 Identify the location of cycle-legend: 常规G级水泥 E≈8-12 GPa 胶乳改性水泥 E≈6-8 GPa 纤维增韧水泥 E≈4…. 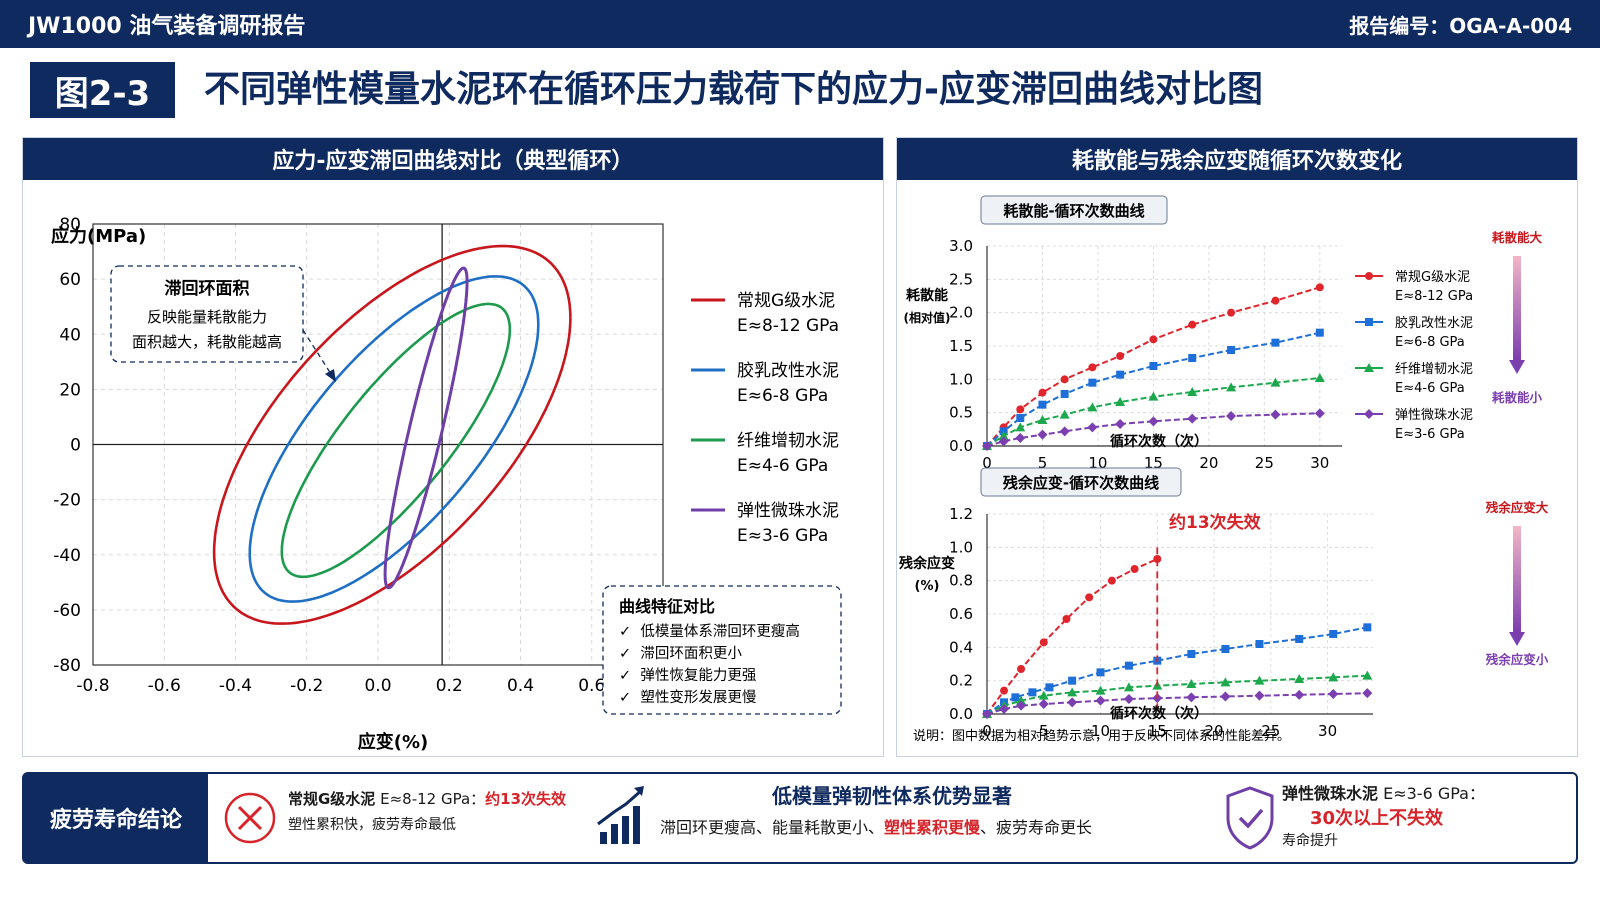
(1414, 356).